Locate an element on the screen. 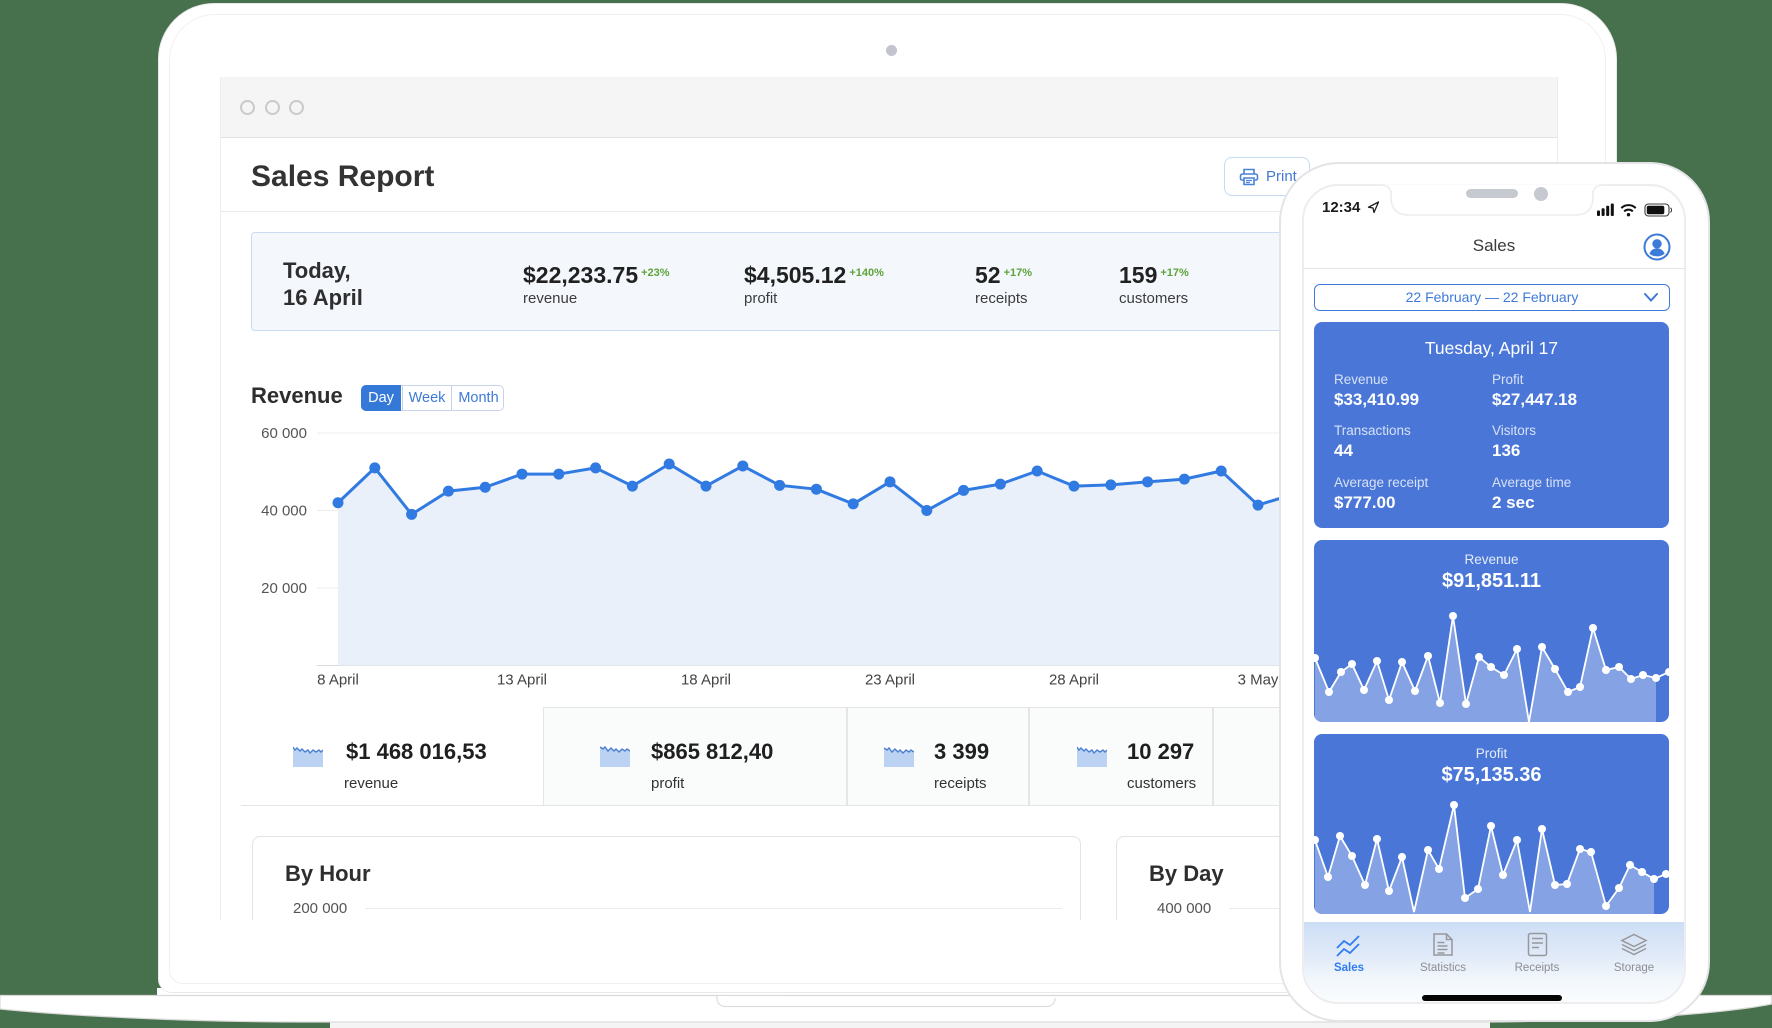 The height and width of the screenshot is (1028, 1772). svg-text: 18 April is located at coordinates (706, 680).